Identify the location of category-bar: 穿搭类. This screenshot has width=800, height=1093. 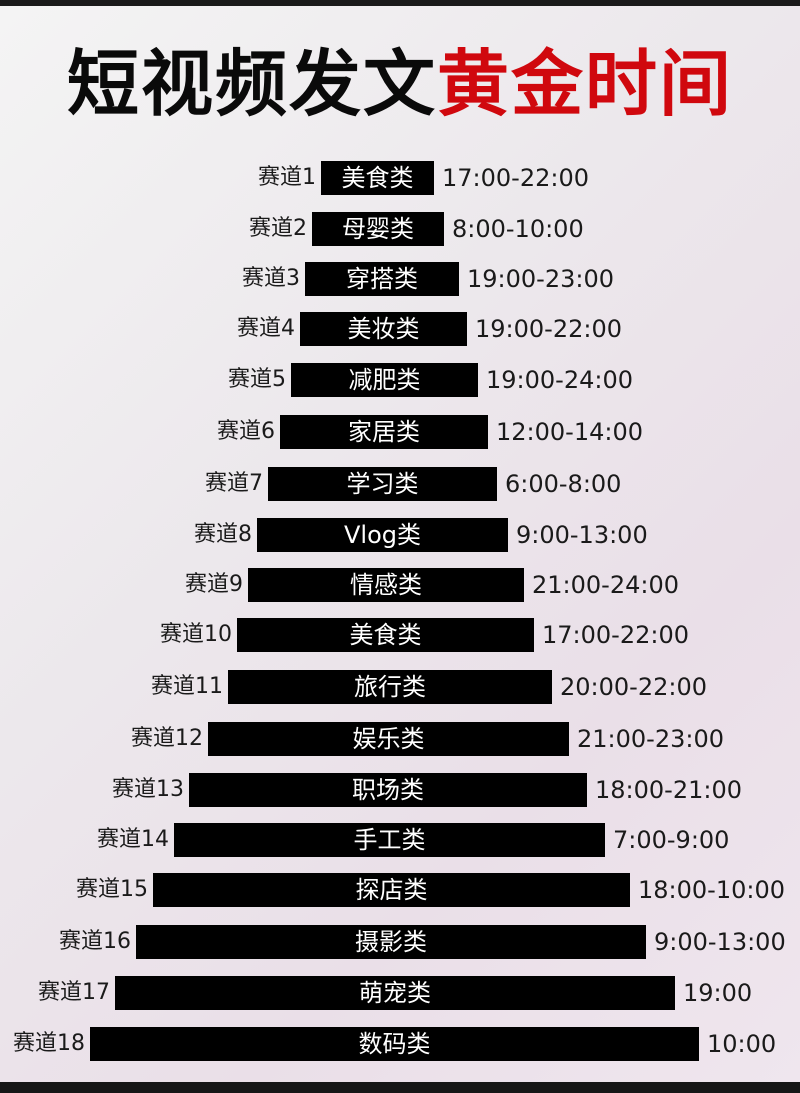
(382, 279).